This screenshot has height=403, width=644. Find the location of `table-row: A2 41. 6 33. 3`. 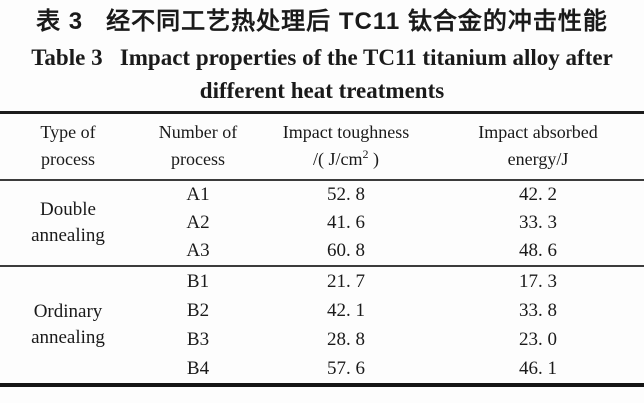

table-row: A2 41. 6 33. 3 is located at coordinates (322, 223).